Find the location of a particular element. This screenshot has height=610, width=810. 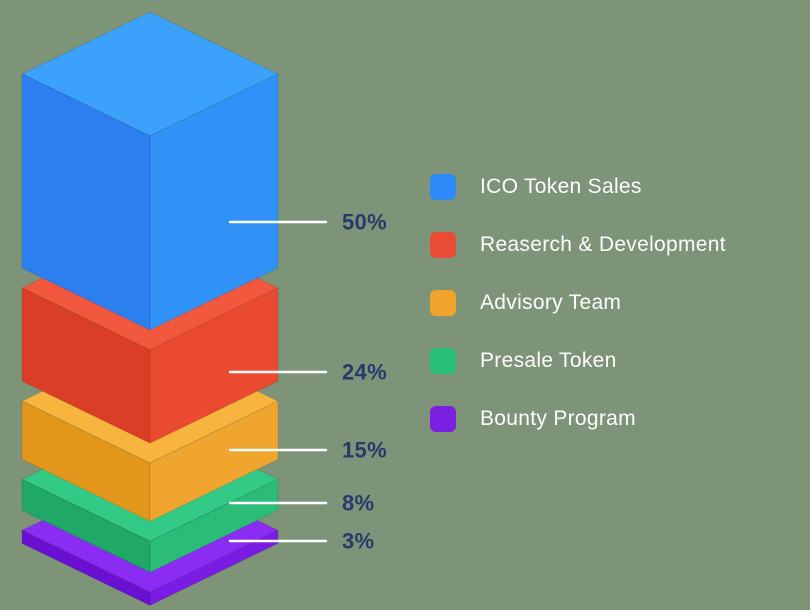

legend-label: Bounty Program is located at coordinates (558, 418).